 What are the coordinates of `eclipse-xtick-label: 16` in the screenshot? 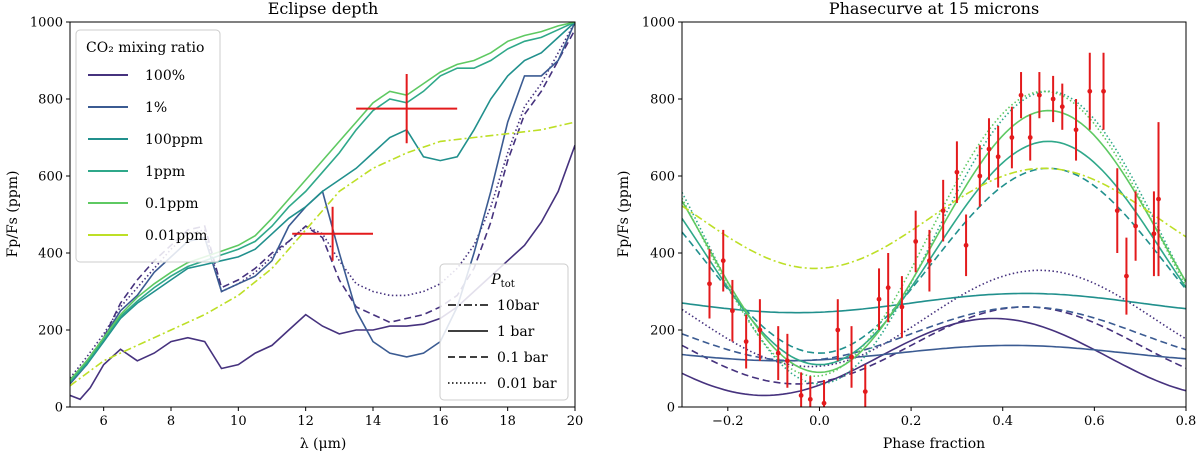 It's located at (440, 421).